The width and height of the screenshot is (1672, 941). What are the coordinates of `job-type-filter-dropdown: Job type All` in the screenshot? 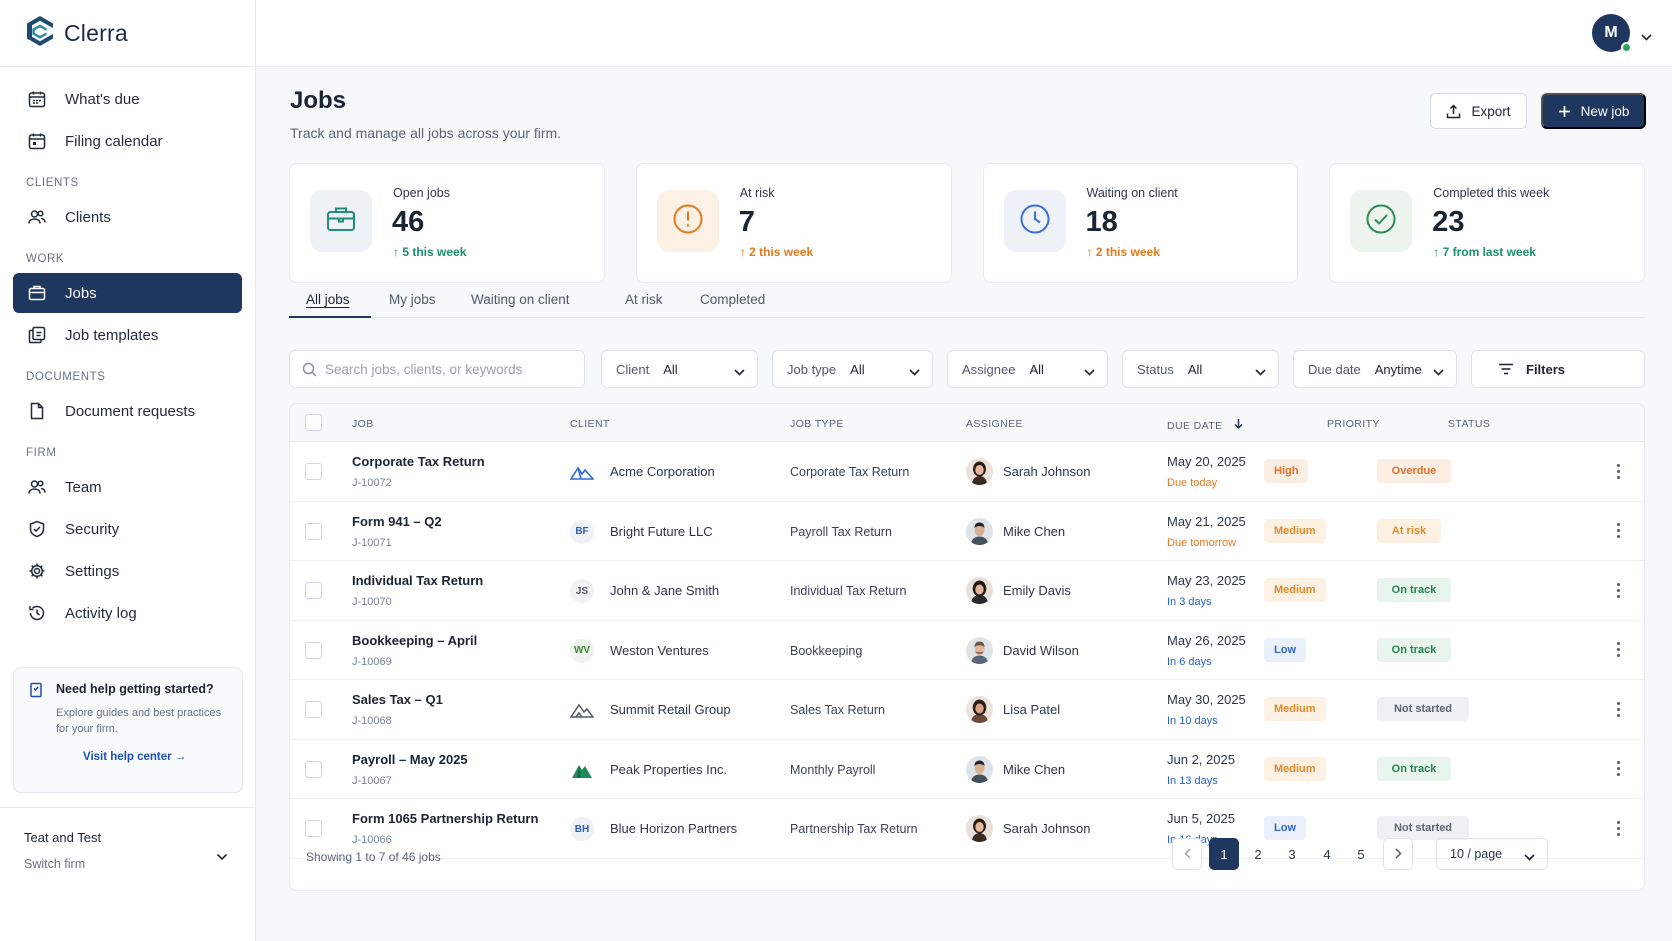 It's located at (852, 369).